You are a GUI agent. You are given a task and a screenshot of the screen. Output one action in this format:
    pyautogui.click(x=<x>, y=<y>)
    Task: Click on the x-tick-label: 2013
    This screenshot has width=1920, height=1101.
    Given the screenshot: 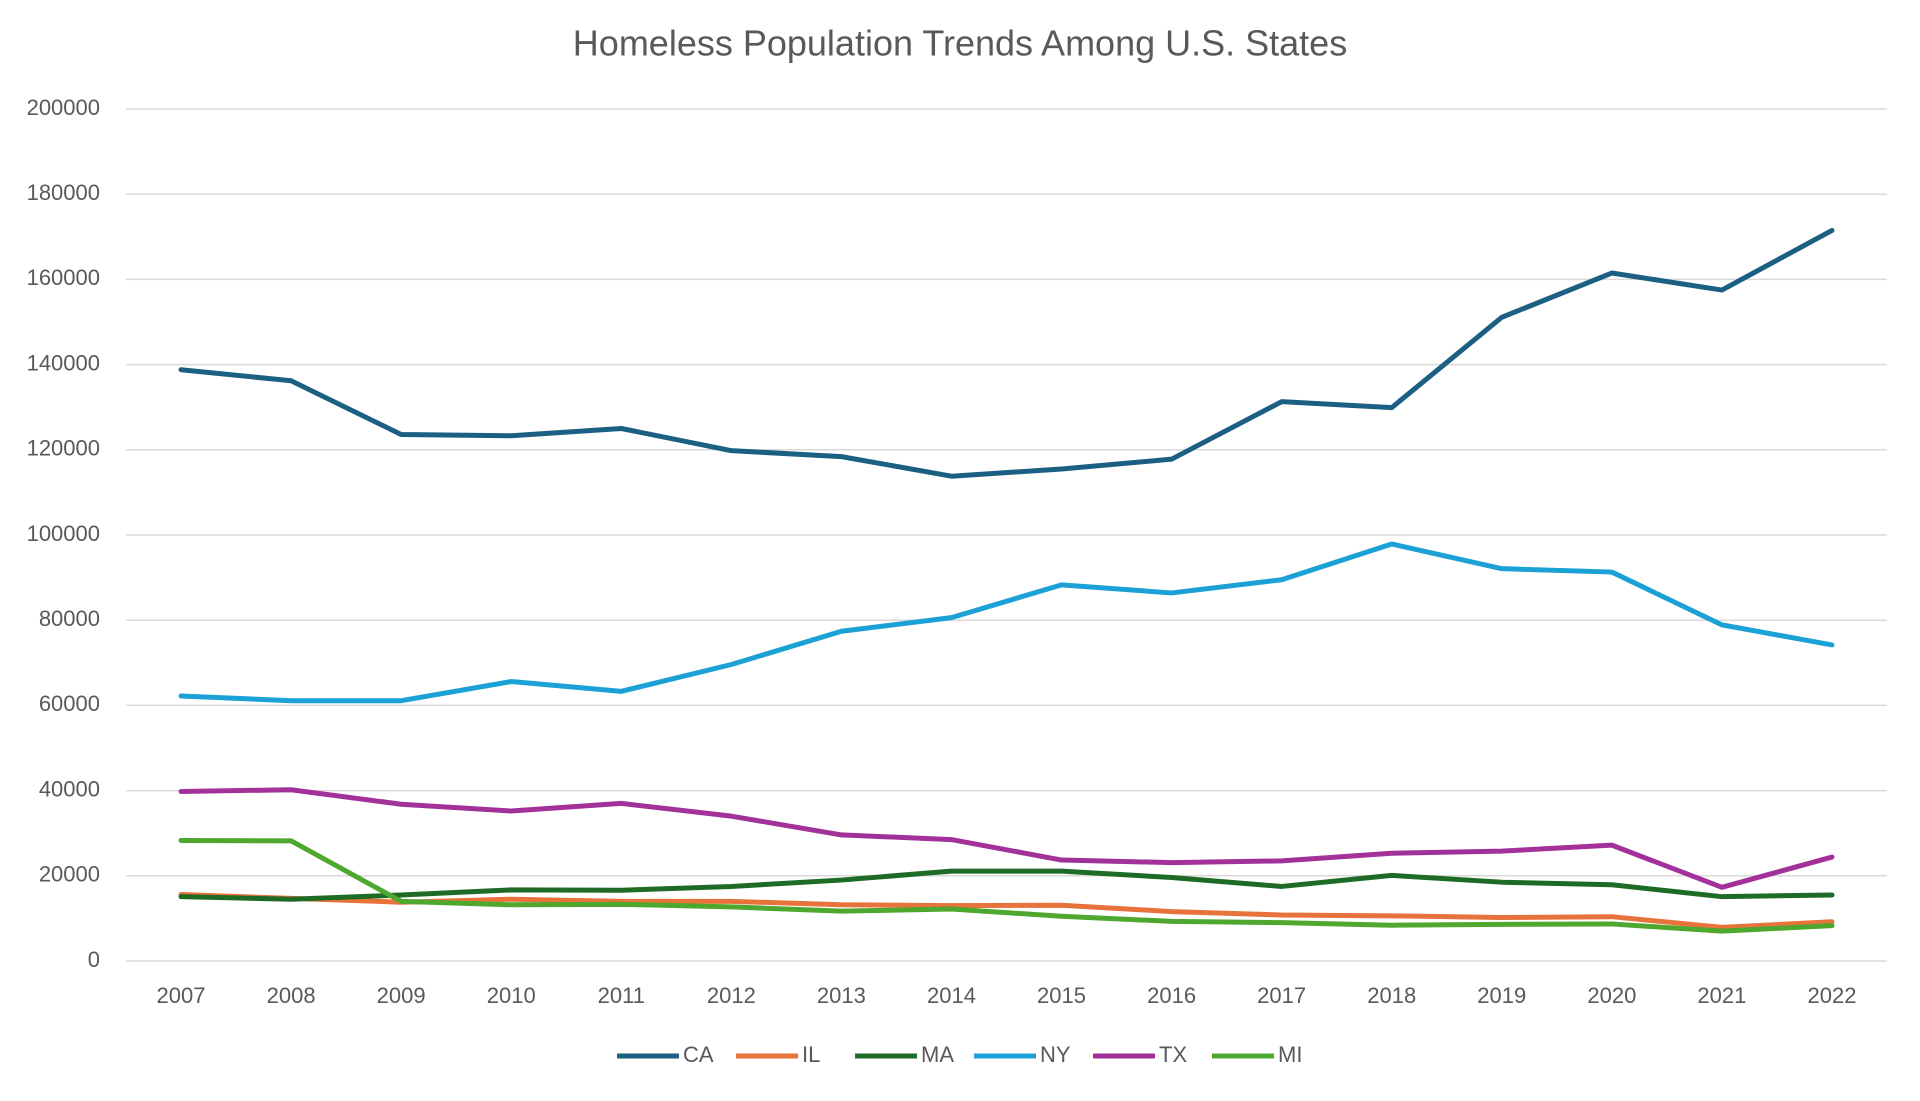 What is the action you would take?
    pyautogui.click(x=841, y=995)
    